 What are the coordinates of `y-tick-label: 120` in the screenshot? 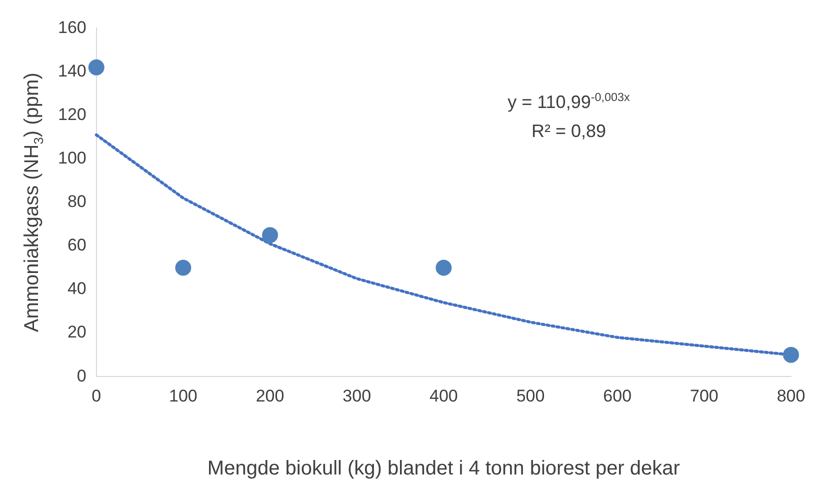 It's located at (72, 114).